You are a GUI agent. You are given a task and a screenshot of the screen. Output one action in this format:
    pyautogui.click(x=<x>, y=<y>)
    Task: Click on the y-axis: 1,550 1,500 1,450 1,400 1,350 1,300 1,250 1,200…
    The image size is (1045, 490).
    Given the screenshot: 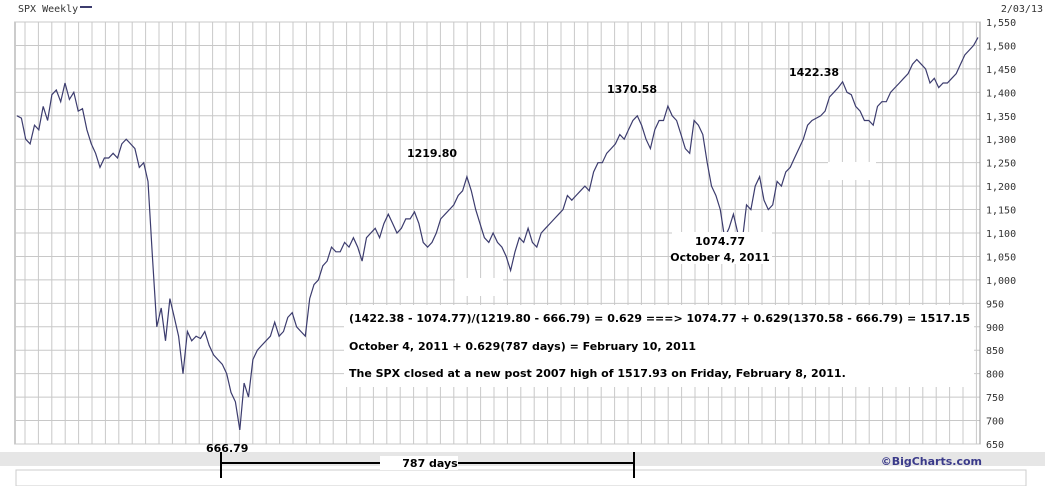 What is the action you would take?
    pyautogui.click(x=1001, y=234)
    